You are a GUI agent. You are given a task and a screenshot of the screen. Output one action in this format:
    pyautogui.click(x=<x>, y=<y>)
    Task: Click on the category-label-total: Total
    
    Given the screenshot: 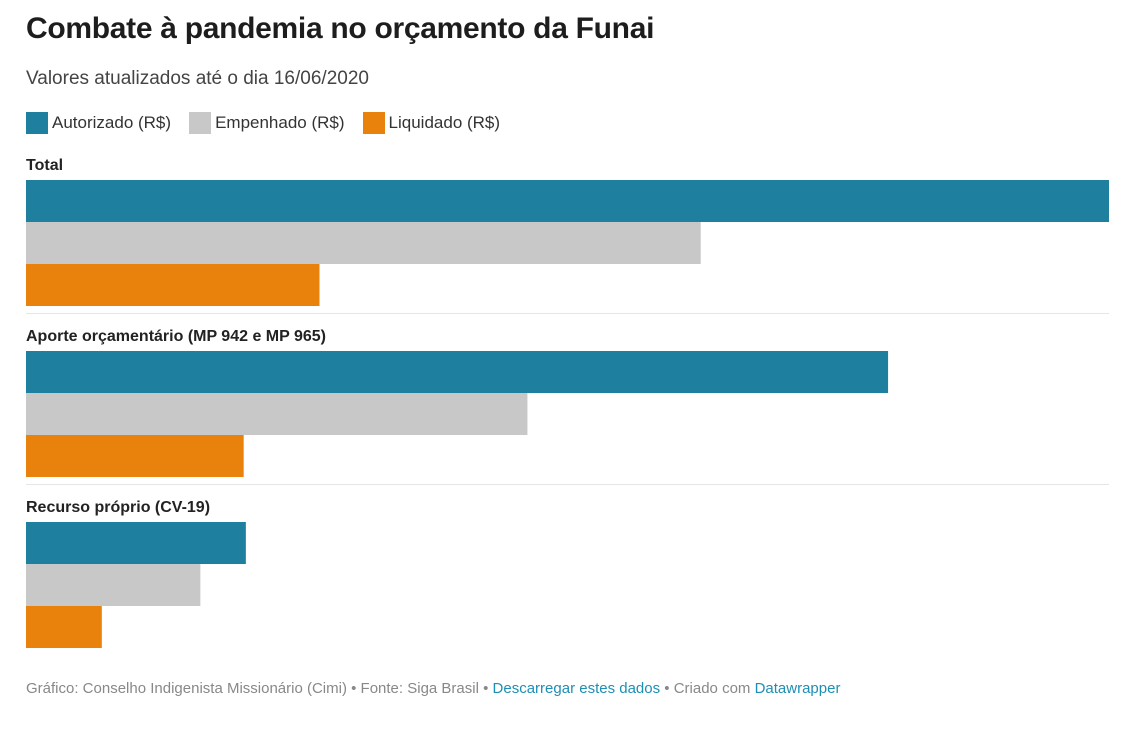 What is the action you would take?
    pyautogui.click(x=44, y=165)
    